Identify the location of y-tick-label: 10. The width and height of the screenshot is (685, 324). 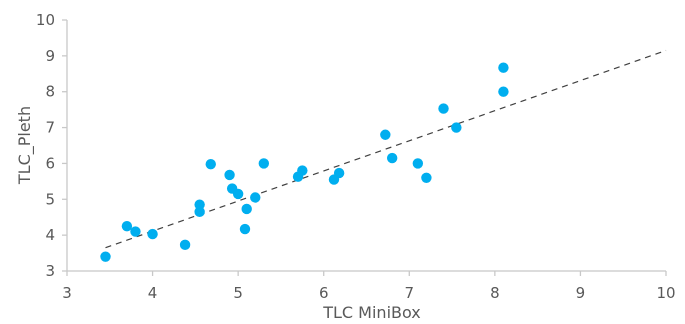
(45, 20).